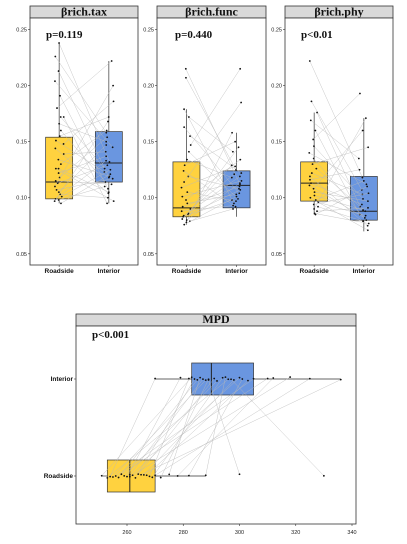  I want to click on box-interior, so click(236, 189).